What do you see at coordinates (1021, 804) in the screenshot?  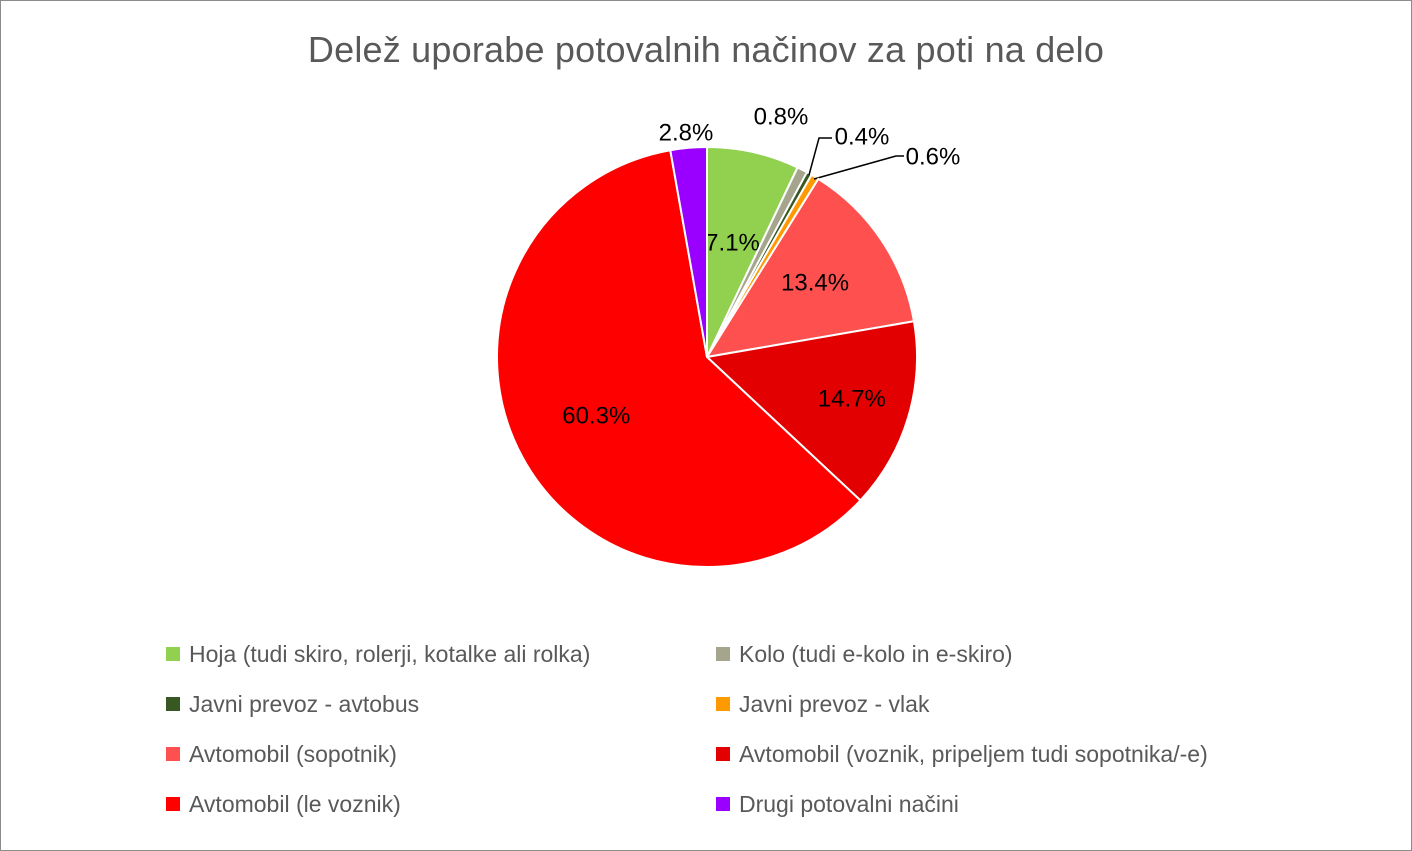 I see `legend-item: Drugi potovalni načini` at bounding box center [1021, 804].